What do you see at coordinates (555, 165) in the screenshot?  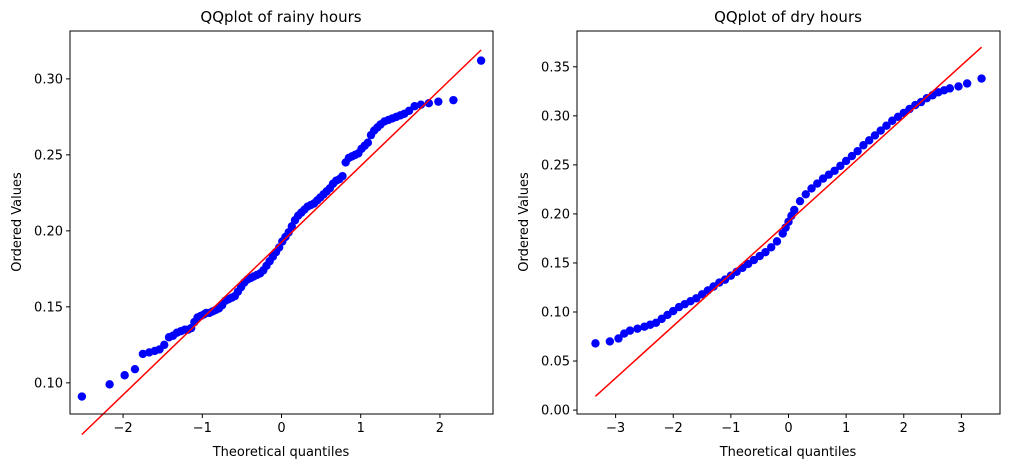 I see `dry-y-tick-label: 0.25` at bounding box center [555, 165].